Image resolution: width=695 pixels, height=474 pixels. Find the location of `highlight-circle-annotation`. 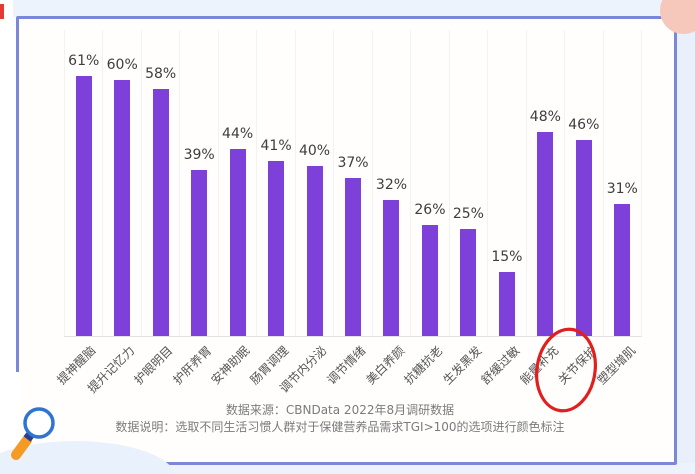

highlight-circle-annotation is located at coordinates (566, 370).